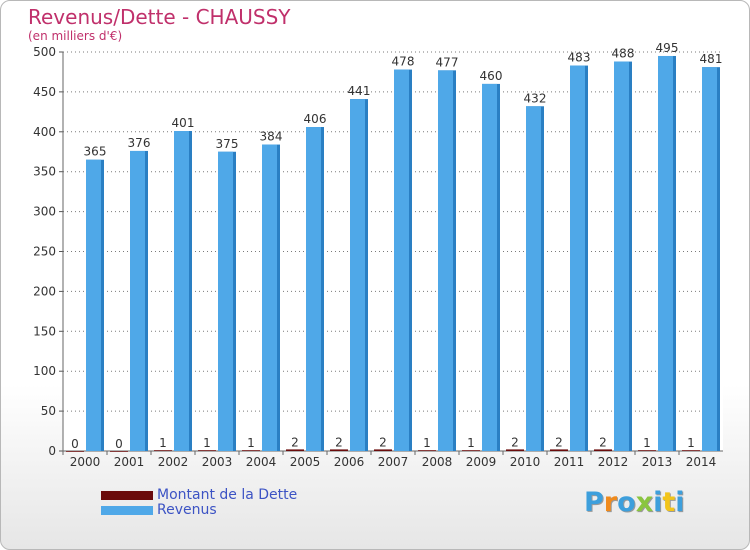 The height and width of the screenshot is (550, 750). Describe the element at coordinates (657, 462) in the screenshot. I see `x-tick-label: 2013` at that location.